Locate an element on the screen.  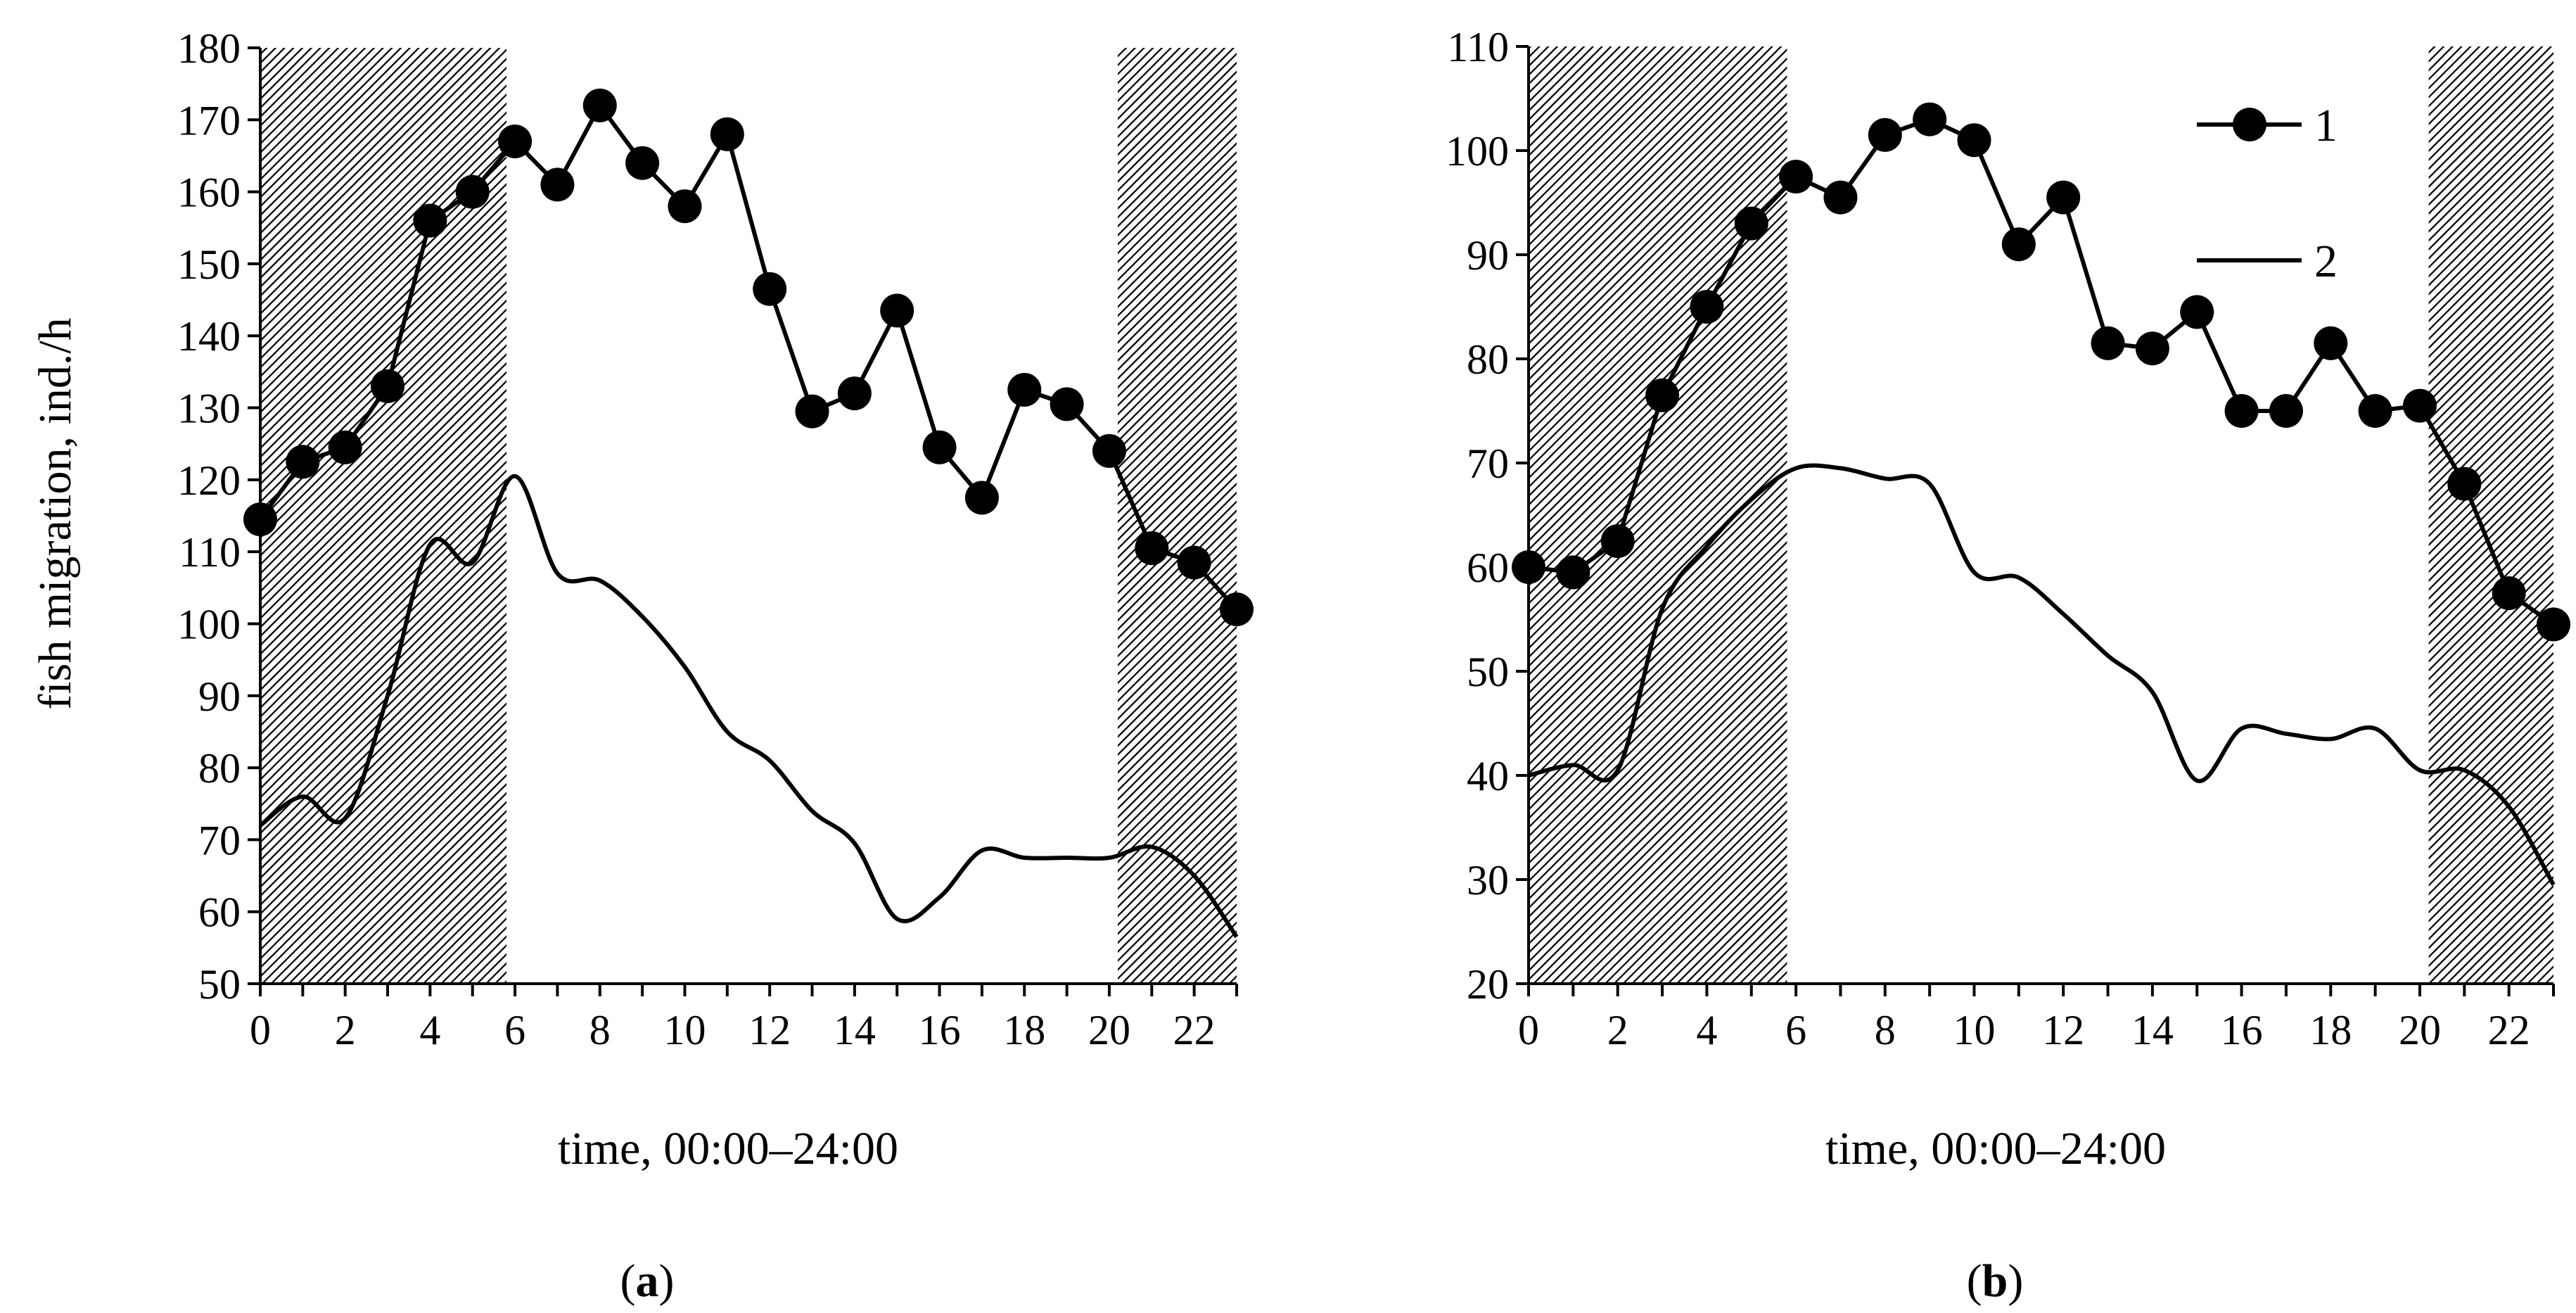
legend-label-1: 1 is located at coordinates (2326, 125).